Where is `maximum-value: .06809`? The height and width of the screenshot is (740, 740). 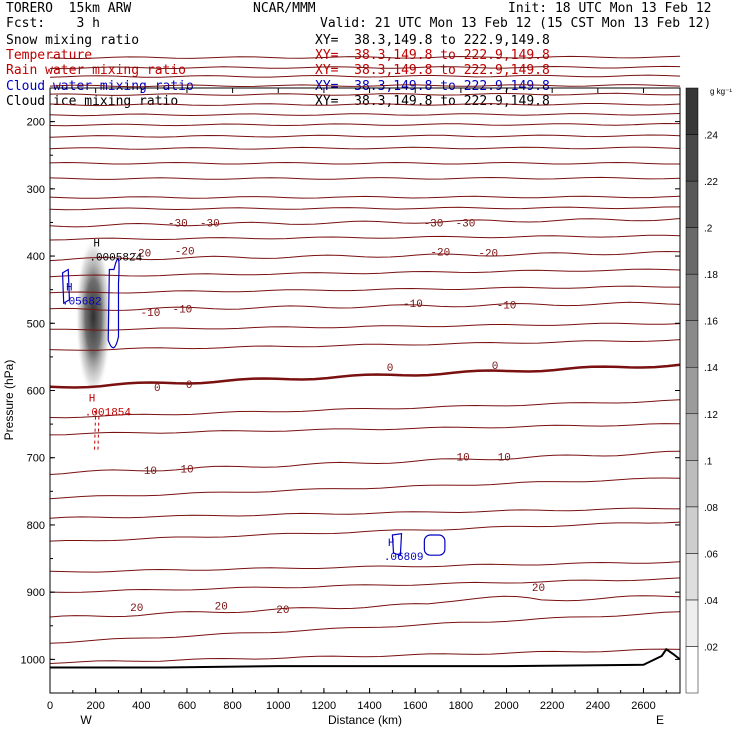
maximum-value: .06809 is located at coordinates (404, 558).